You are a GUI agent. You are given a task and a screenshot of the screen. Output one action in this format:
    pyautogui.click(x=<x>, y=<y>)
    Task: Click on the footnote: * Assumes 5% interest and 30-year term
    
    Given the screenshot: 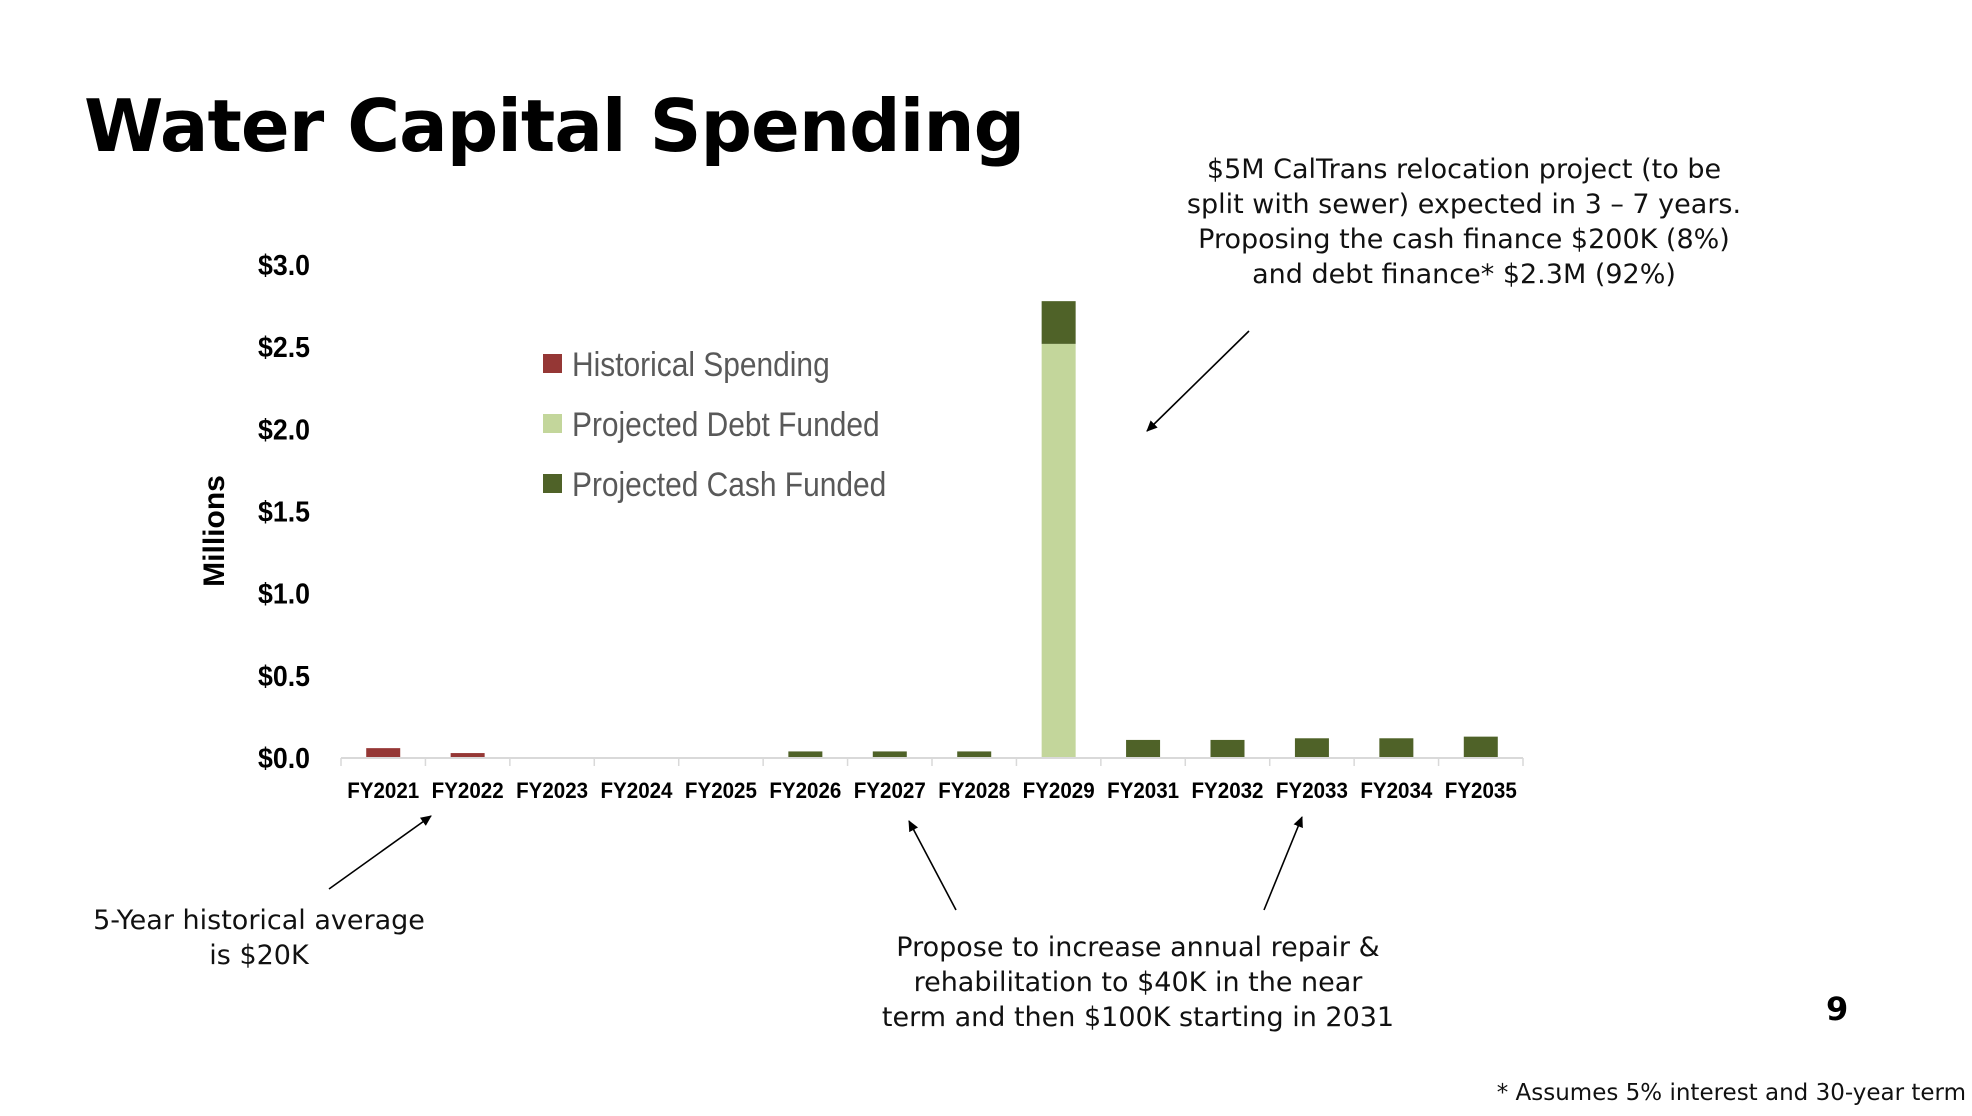 What is the action you would take?
    pyautogui.click(x=1731, y=1093)
    